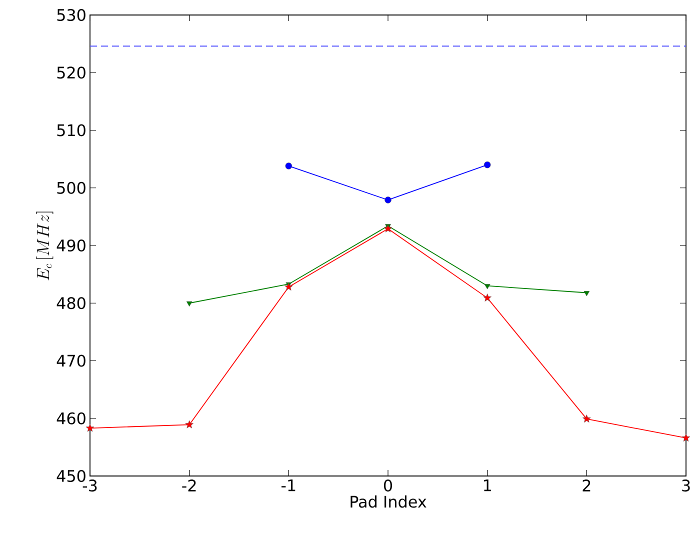  Describe the element at coordinates (388, 486) in the screenshot. I see `x-tick-label: 0` at that location.